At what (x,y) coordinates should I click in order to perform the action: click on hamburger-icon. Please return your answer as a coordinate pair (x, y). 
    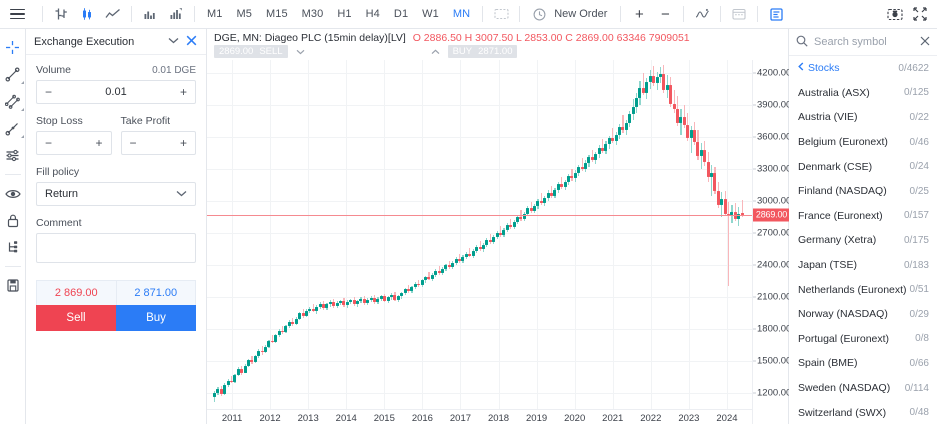
    Looking at the image, I should click on (18, 14).